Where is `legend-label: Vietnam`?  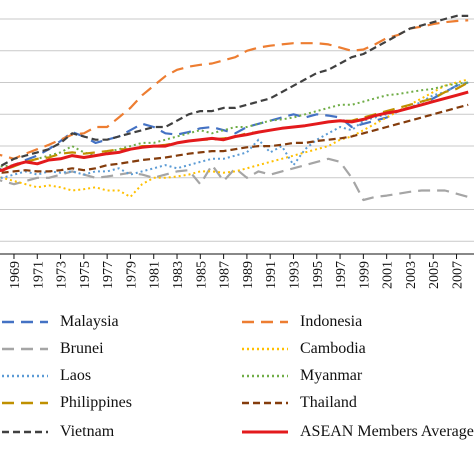 legend-label: Vietnam is located at coordinates (87, 431).